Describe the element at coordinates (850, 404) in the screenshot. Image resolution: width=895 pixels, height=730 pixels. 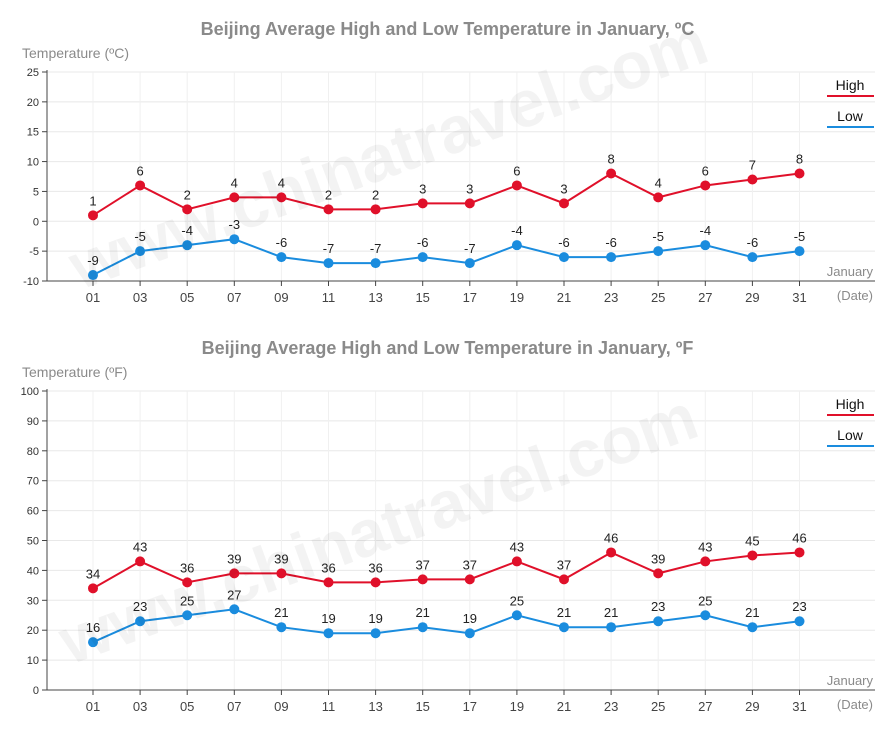
I see `legend-label-high: High` at that location.